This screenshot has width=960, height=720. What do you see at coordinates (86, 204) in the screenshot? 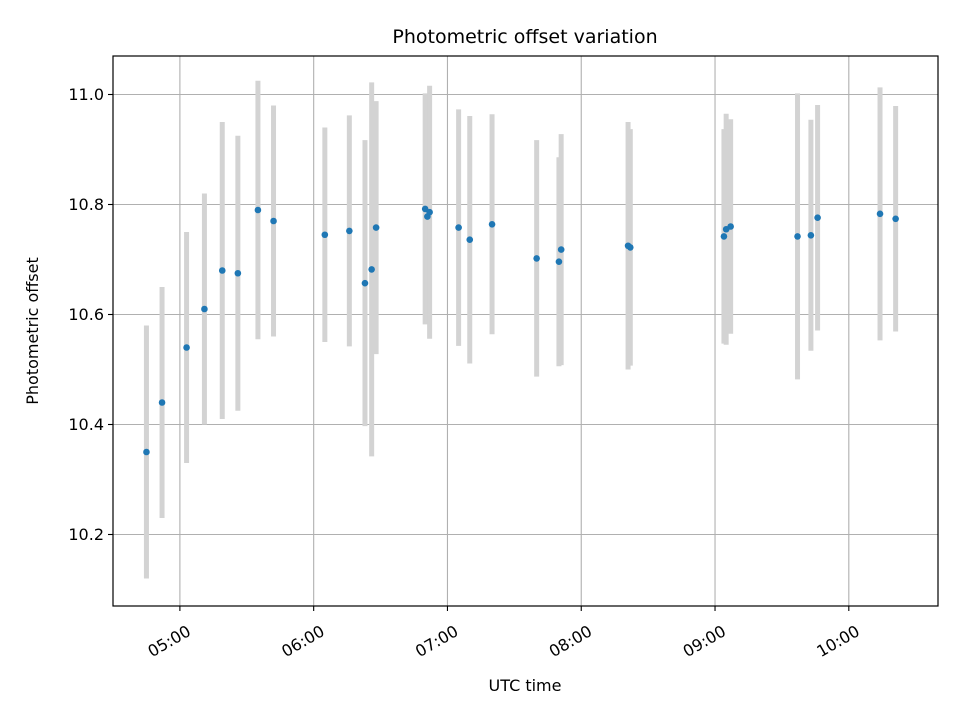
I see `y-tick-label: 10.8` at bounding box center [86, 204].